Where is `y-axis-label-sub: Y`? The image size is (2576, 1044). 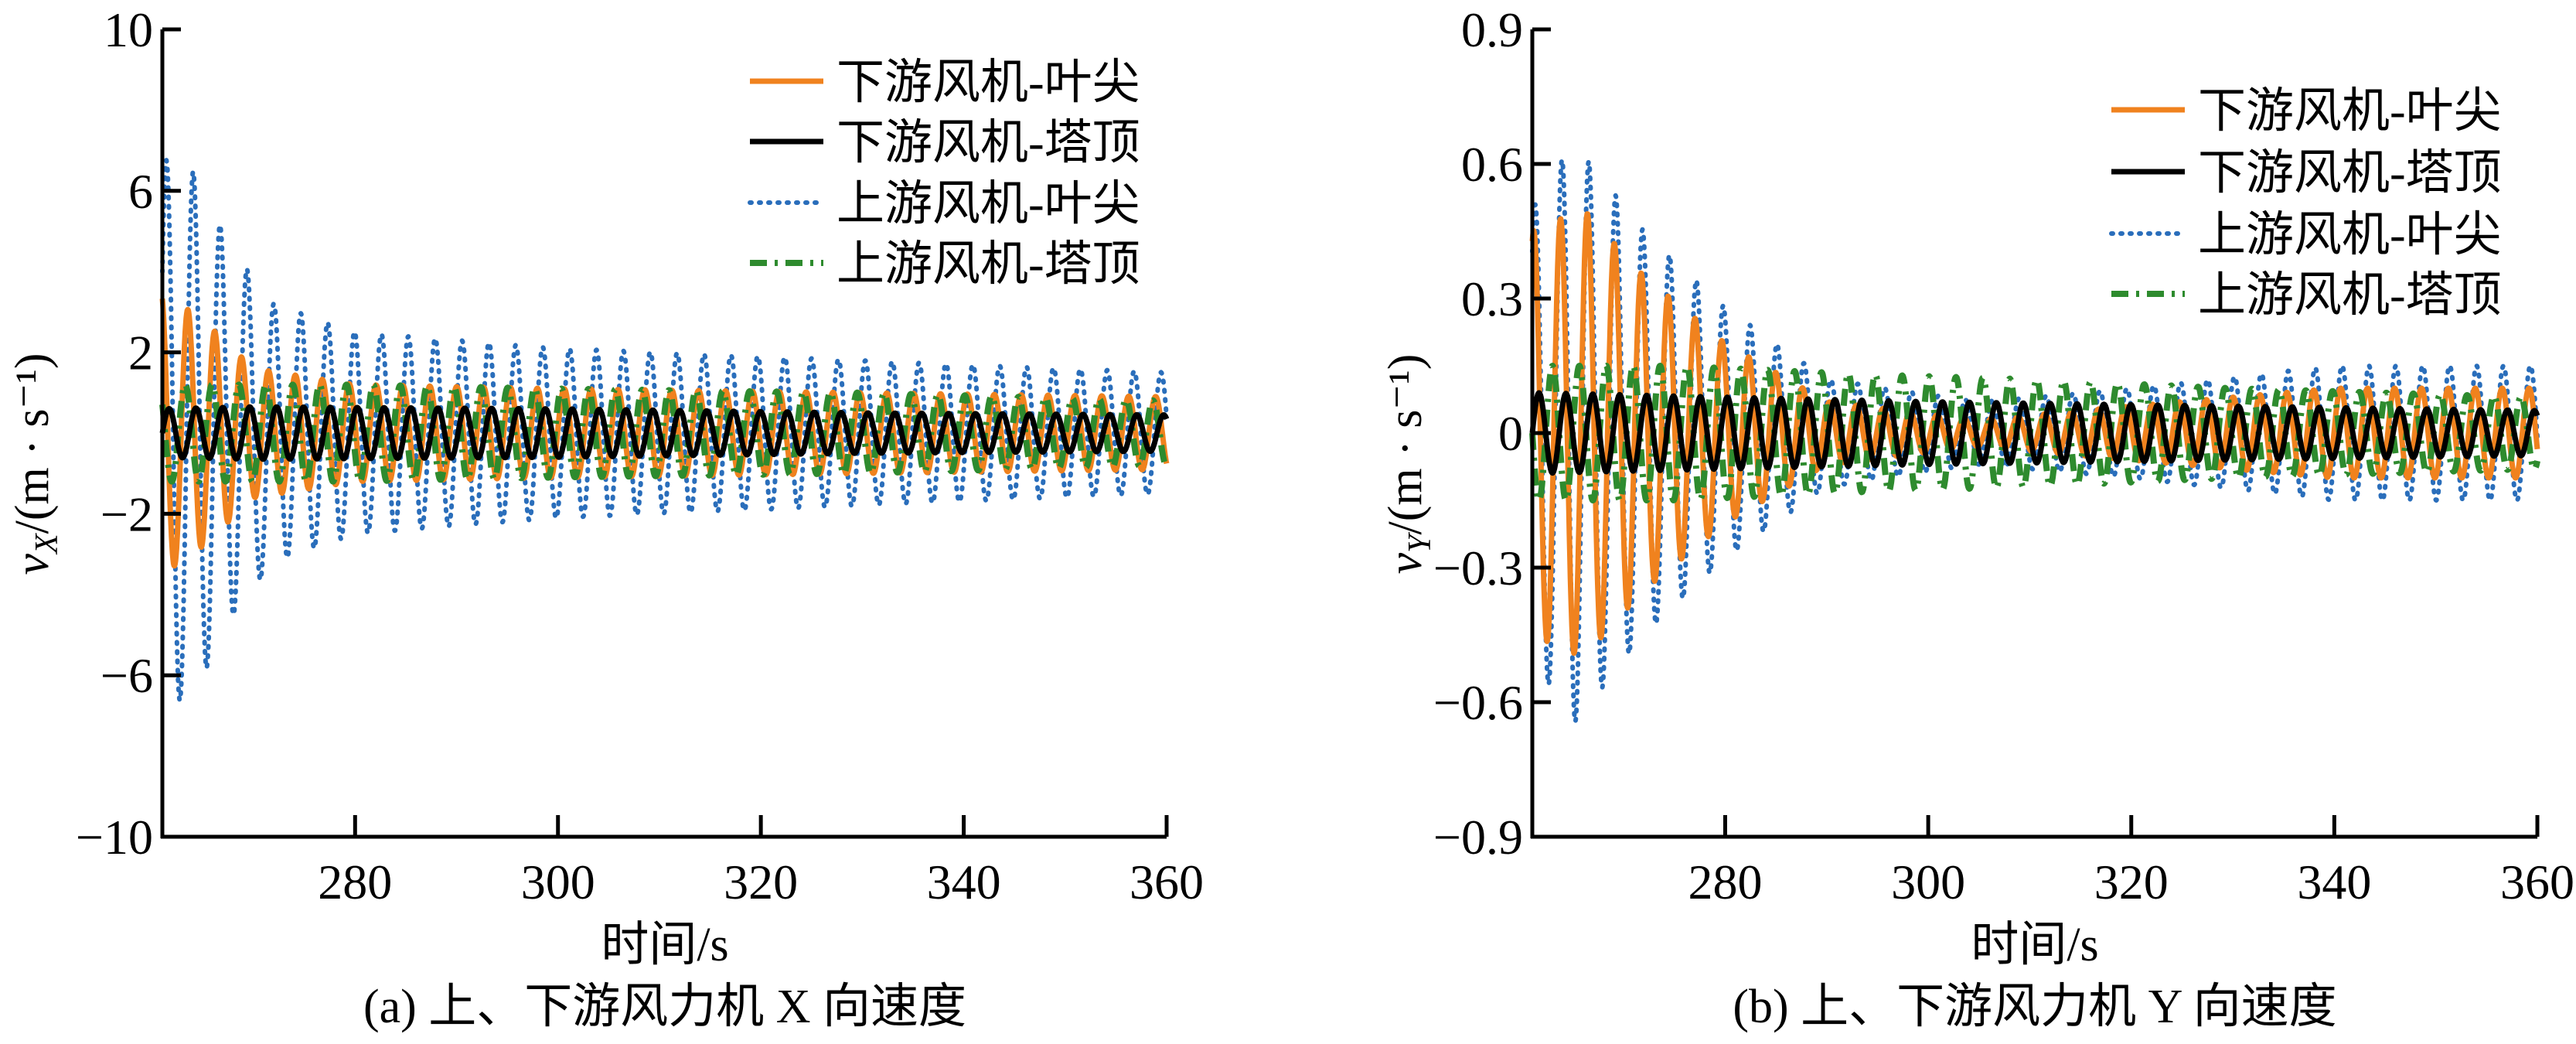
y-axis-label-sub: Y is located at coordinates (1420, 542).